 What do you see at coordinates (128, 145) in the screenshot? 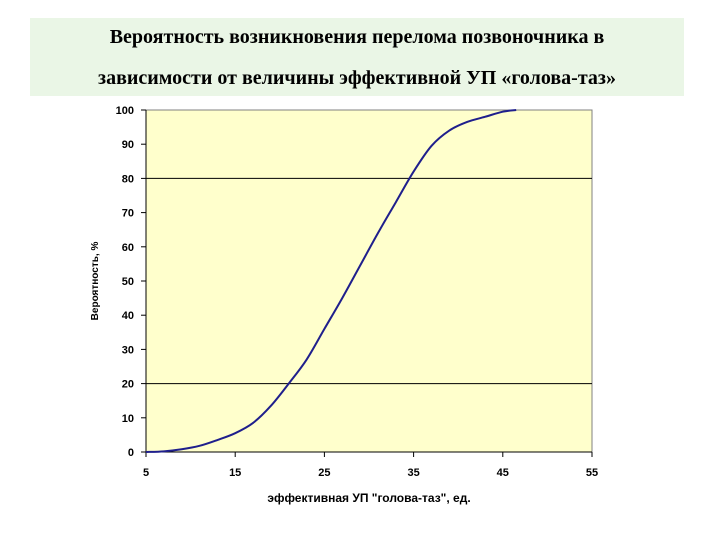
I see `y-tick-label: 90` at bounding box center [128, 145].